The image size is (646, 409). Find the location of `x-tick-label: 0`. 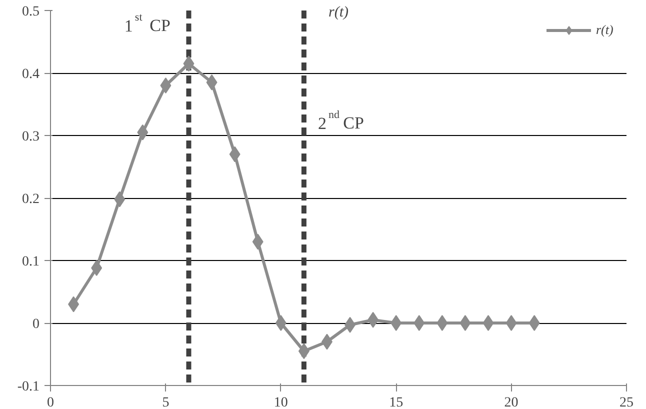

x-tick-label: 0 is located at coordinates (50, 402).